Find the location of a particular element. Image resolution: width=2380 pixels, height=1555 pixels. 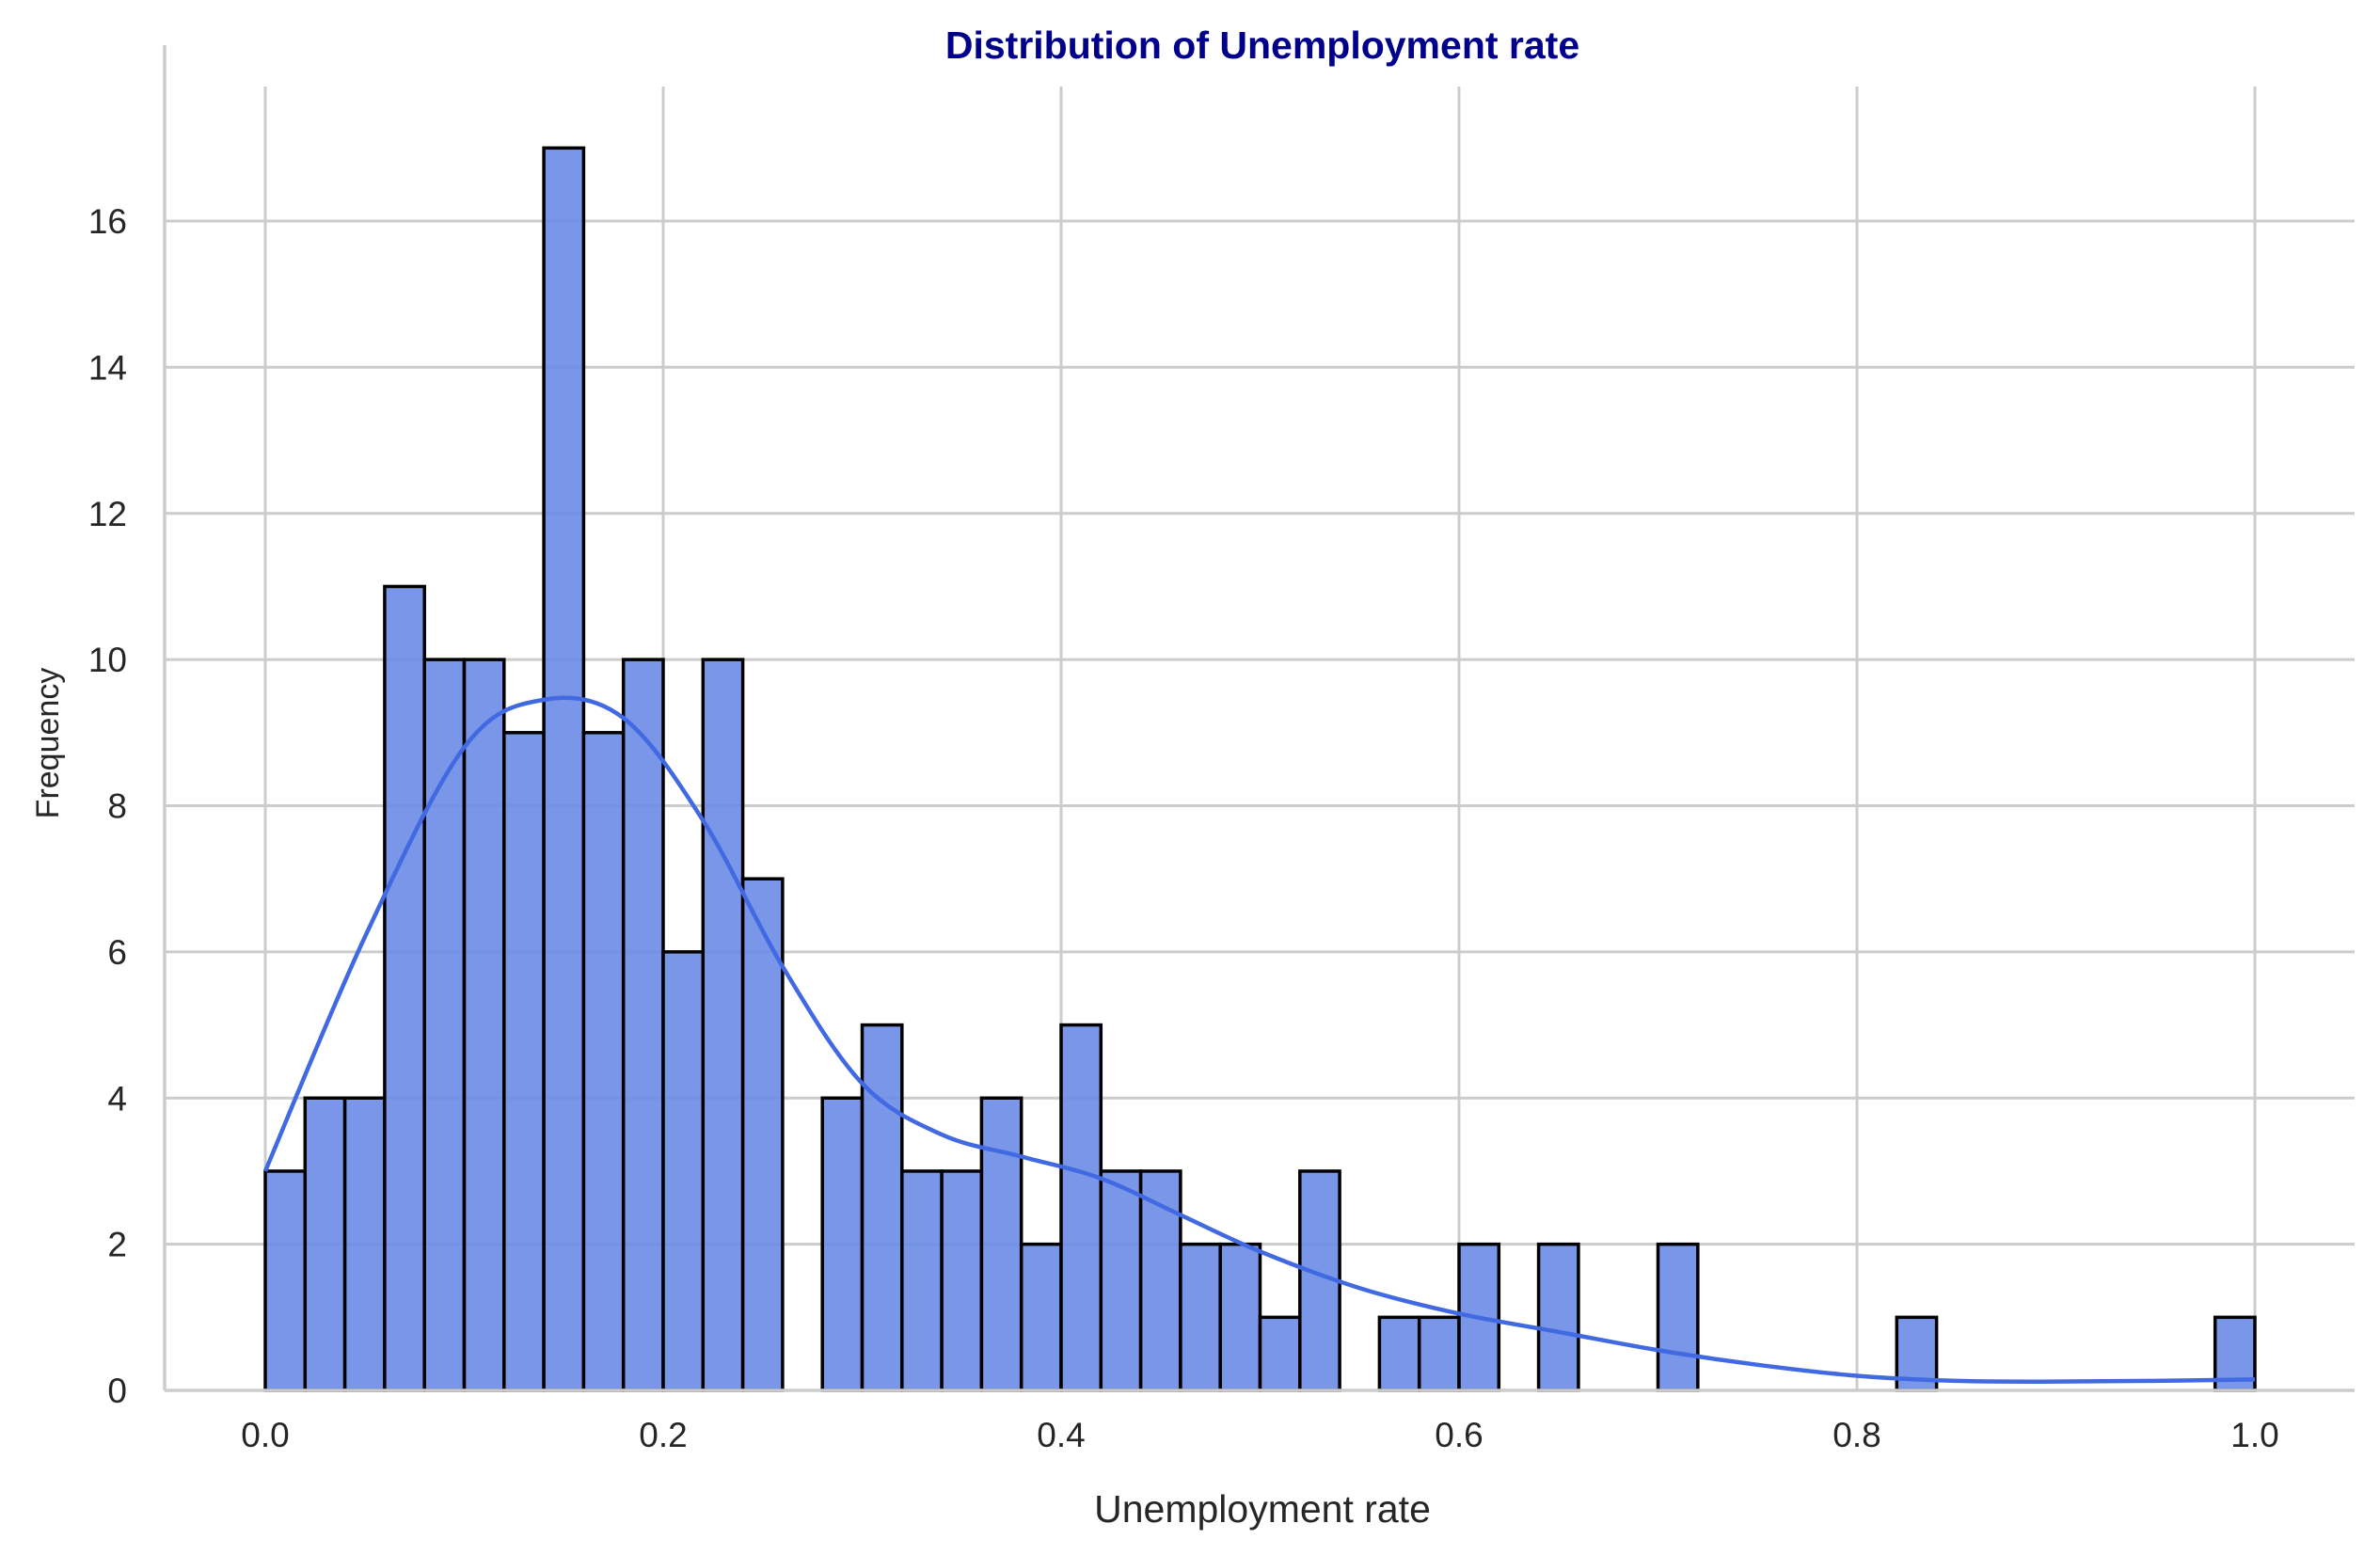

y-tick-label: 4 is located at coordinates (117, 1098).